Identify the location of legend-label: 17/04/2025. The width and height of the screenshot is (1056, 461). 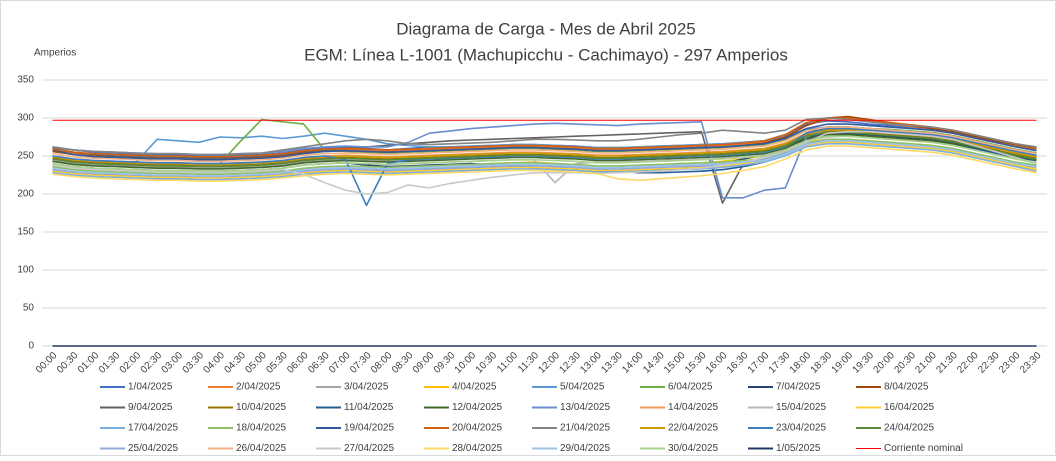
(153, 428).